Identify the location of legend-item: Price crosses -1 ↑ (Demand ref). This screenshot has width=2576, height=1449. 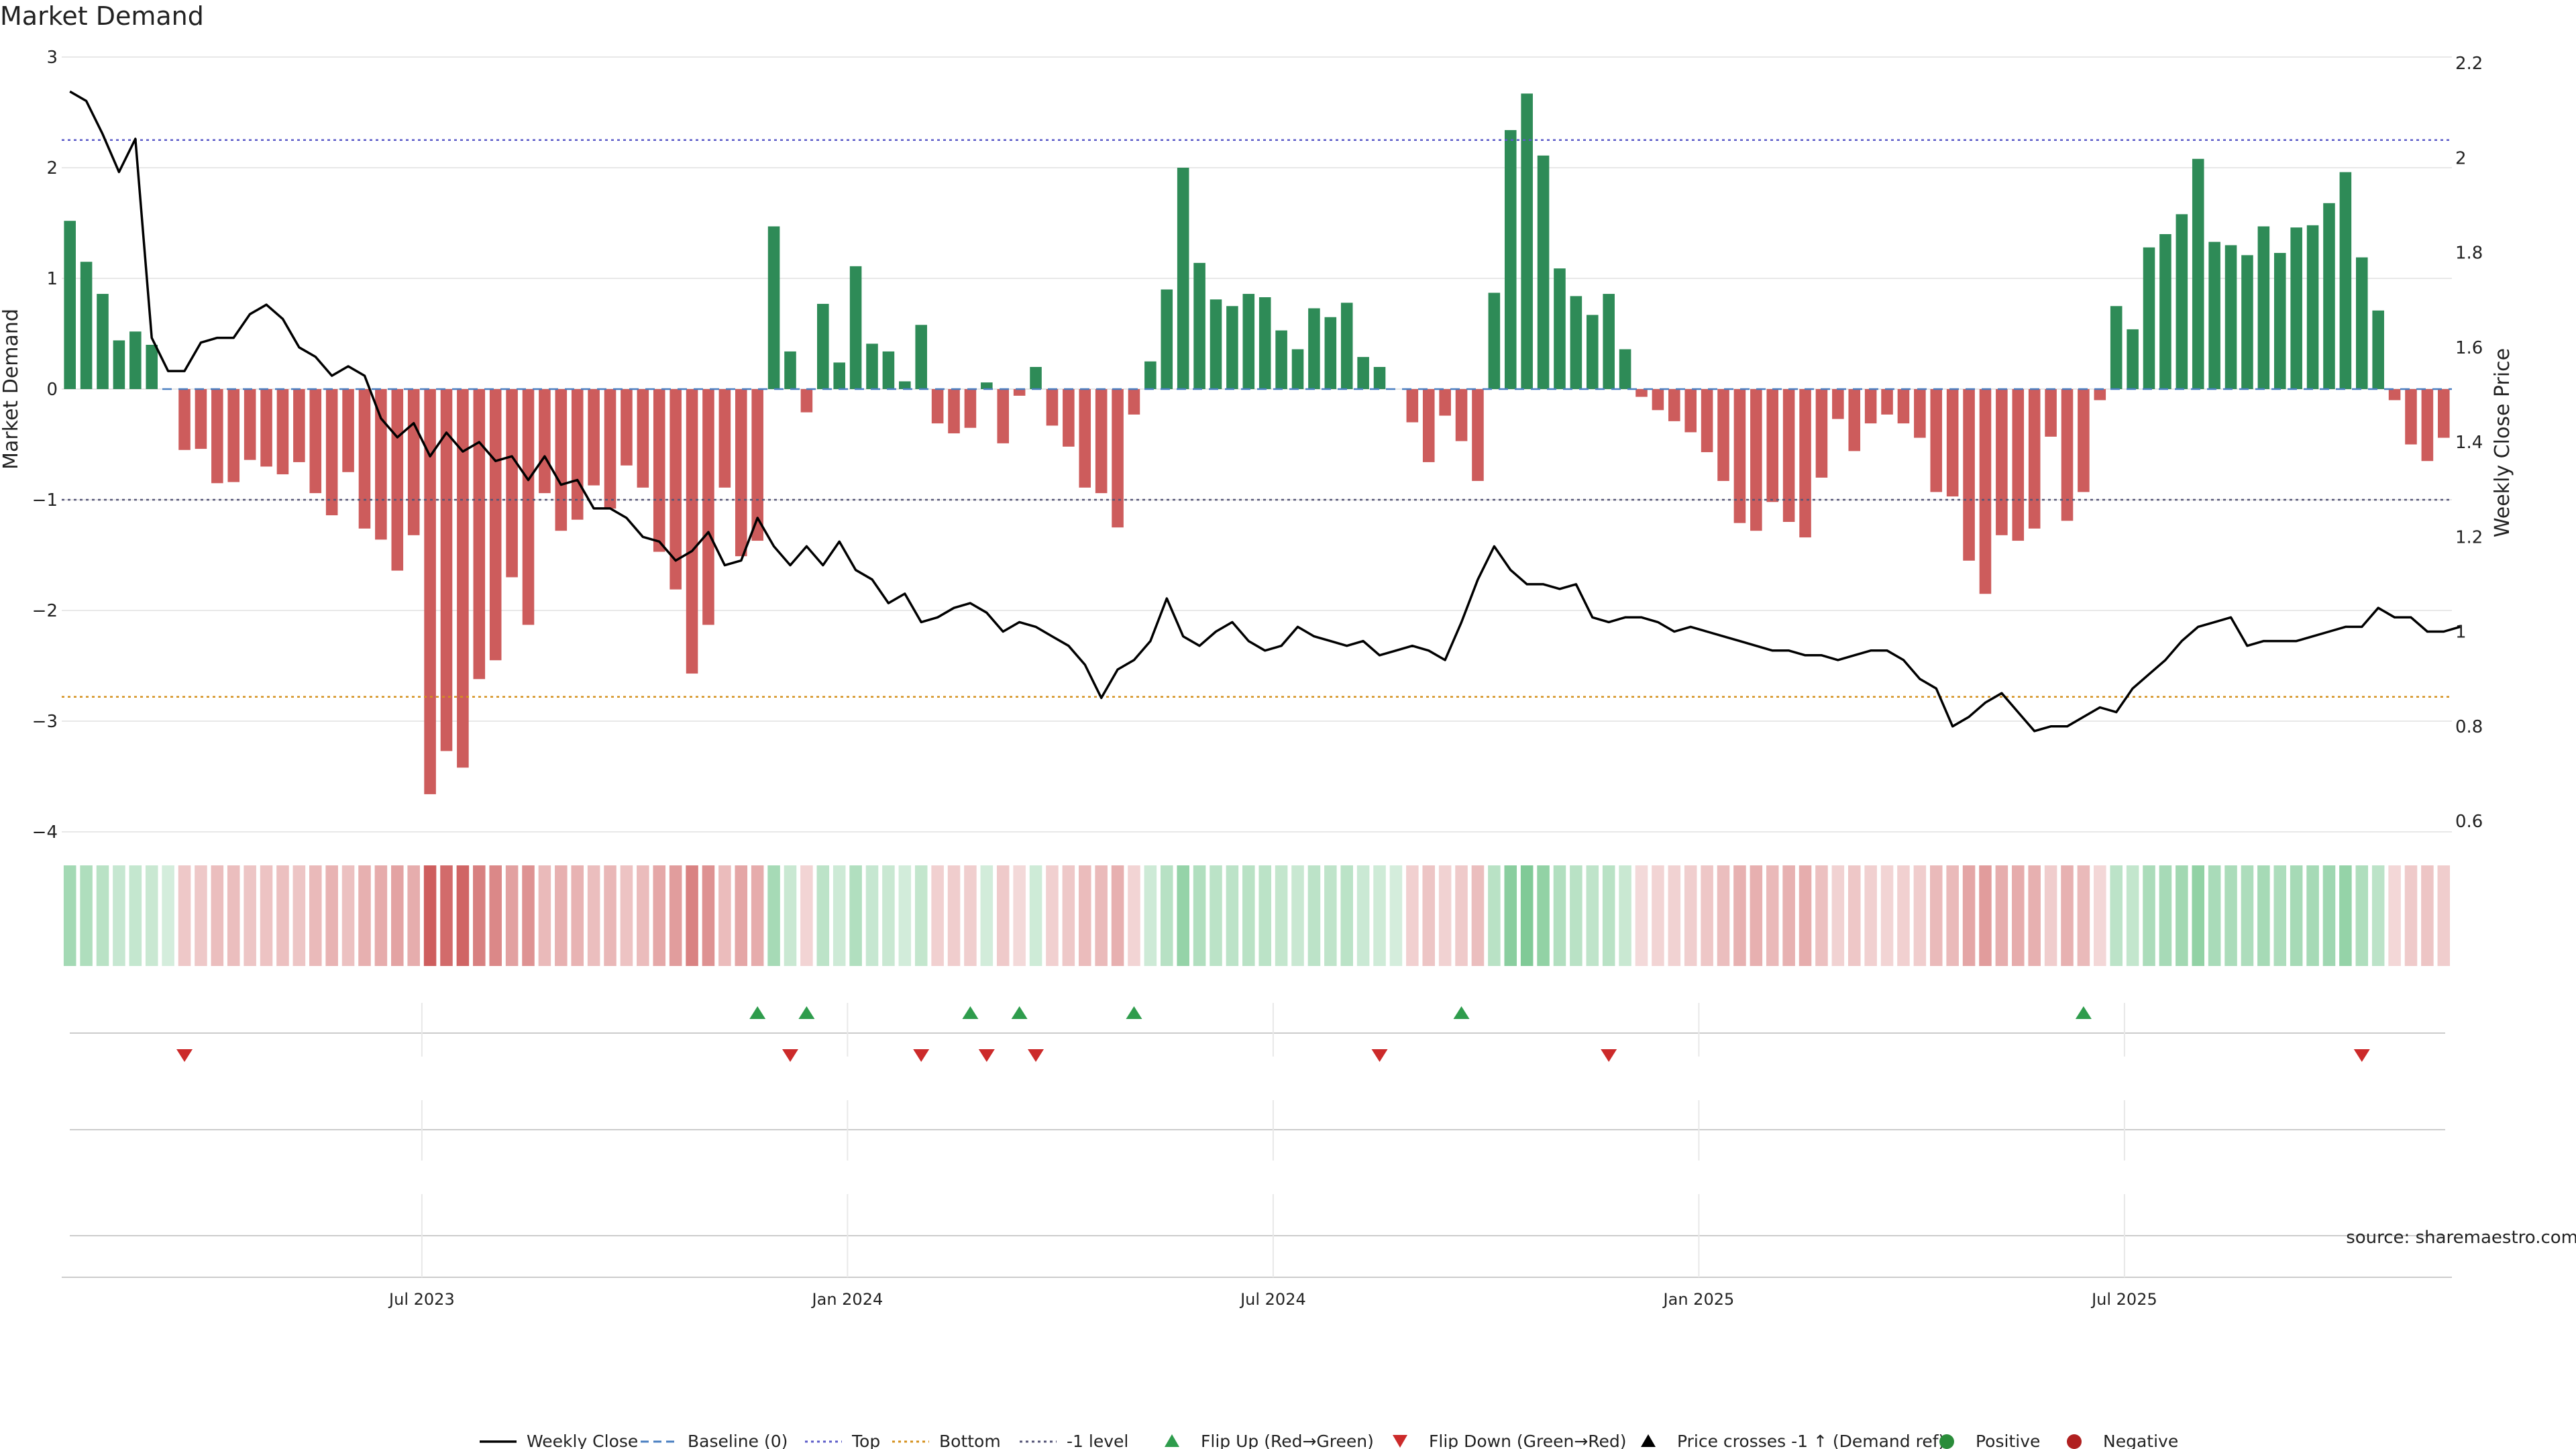
(1793, 1440).